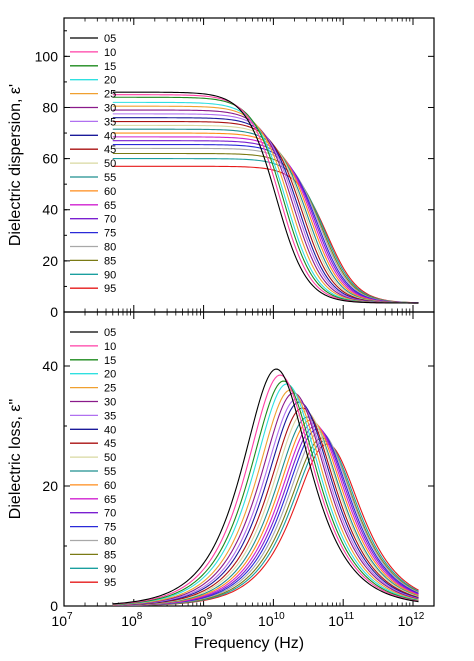 The width and height of the screenshot is (474, 661). I want to click on y-tick-label: 60, so click(50, 159).